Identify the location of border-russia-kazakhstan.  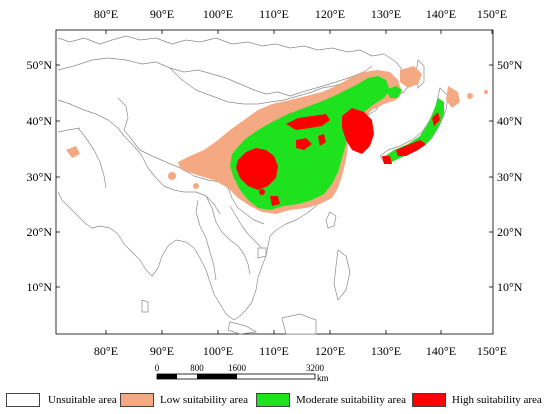
(215, 77).